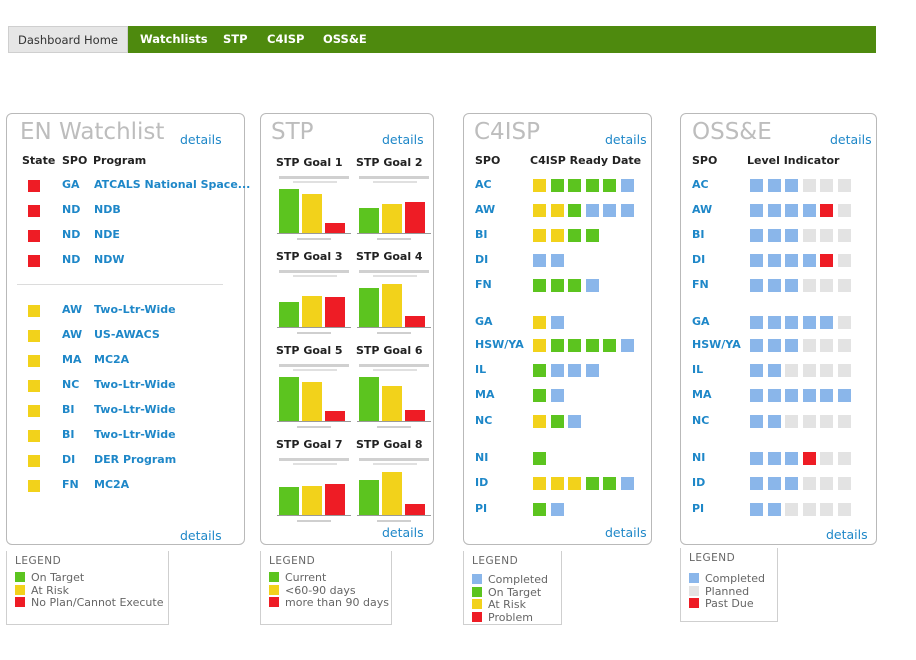 The height and width of the screenshot is (660, 916). What do you see at coordinates (699, 457) in the screenshot?
I see `osse-row-spo: NI` at bounding box center [699, 457].